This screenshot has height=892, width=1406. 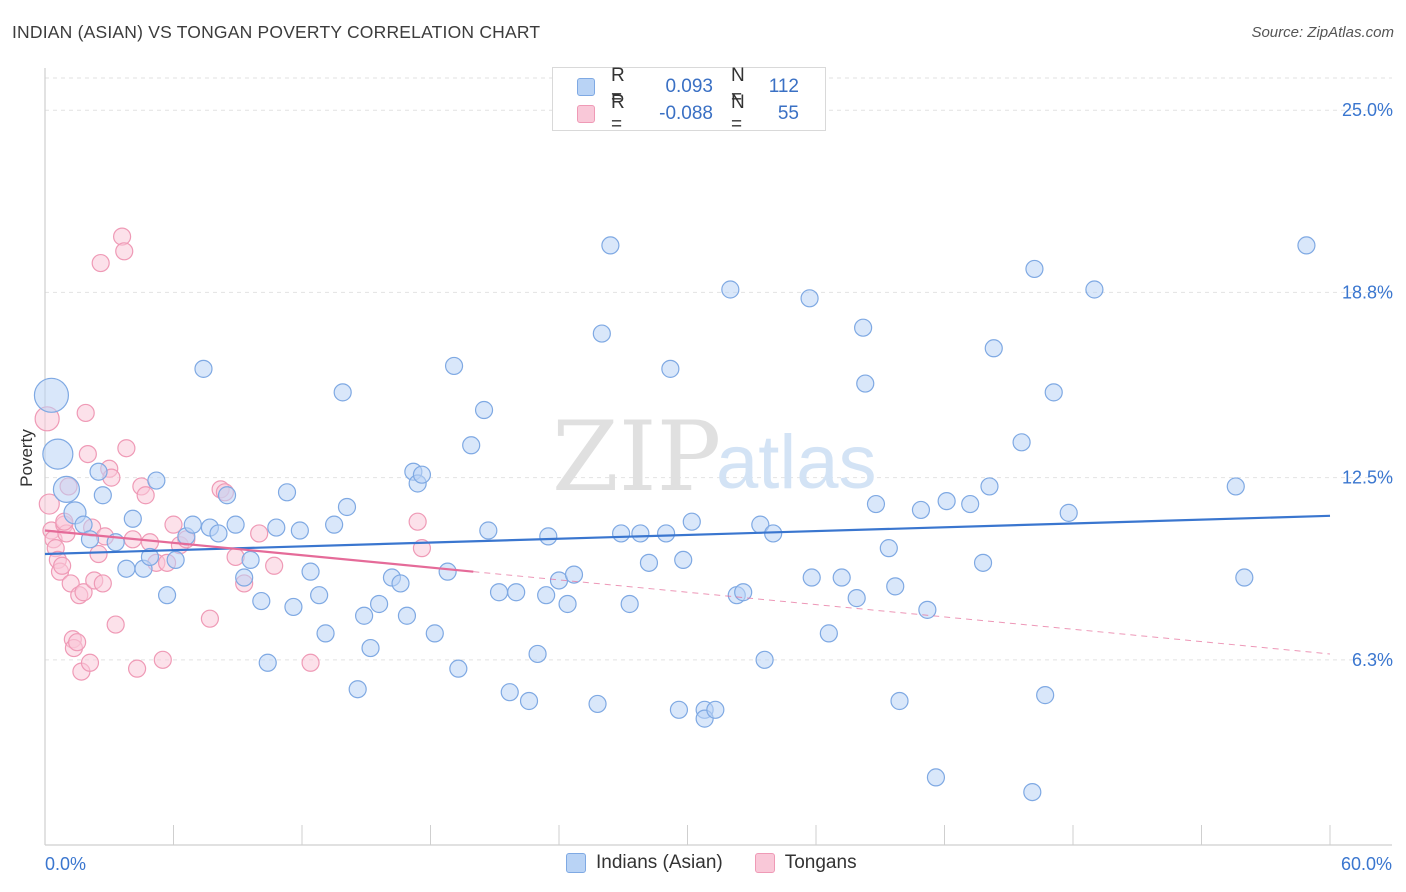 I want to click on x-tick-label: 60.0%, so click(x=1366, y=864).